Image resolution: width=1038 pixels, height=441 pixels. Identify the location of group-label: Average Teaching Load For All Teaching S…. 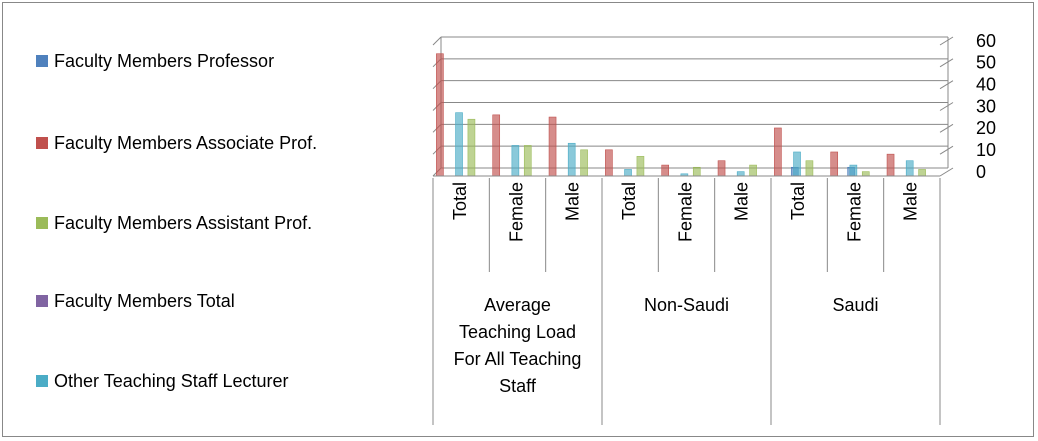
(517, 345).